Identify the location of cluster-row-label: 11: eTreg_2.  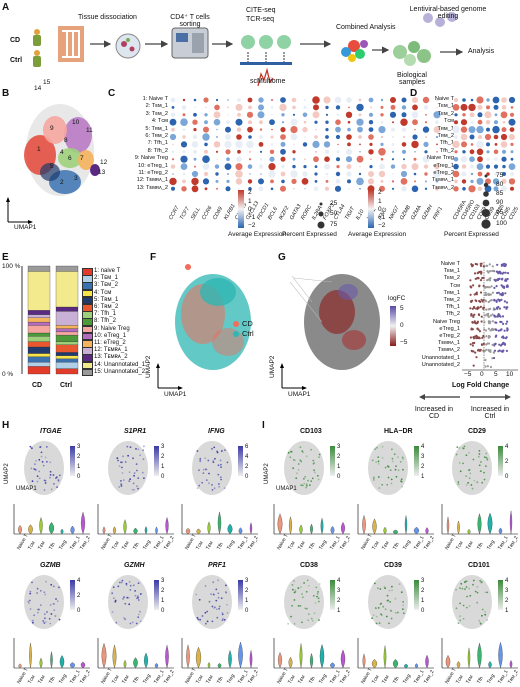
(153, 173).